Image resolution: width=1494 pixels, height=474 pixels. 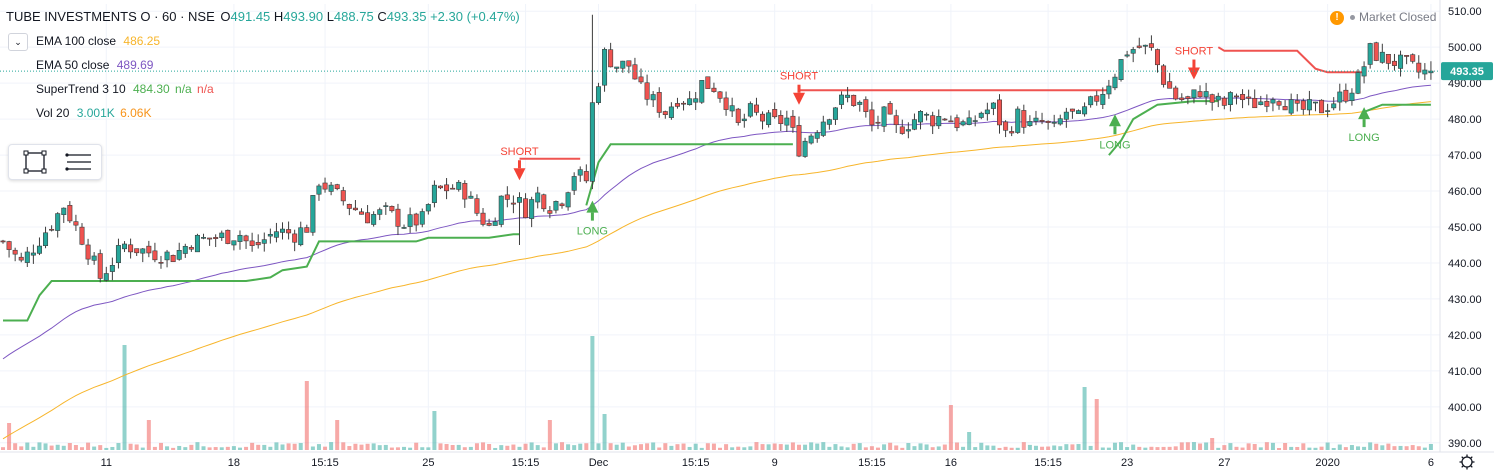 I want to click on low-value: 488.75, so click(x=353, y=16).